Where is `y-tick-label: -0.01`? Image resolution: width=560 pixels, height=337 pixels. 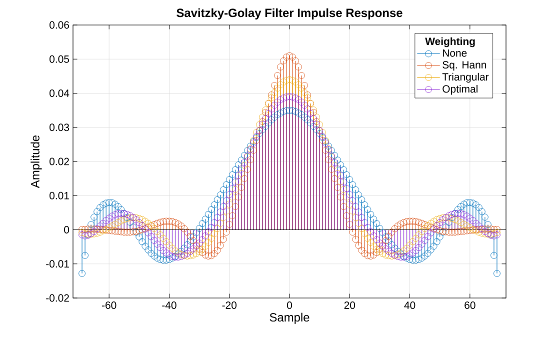
y-tick-label: -0.01 is located at coordinates (57, 264).